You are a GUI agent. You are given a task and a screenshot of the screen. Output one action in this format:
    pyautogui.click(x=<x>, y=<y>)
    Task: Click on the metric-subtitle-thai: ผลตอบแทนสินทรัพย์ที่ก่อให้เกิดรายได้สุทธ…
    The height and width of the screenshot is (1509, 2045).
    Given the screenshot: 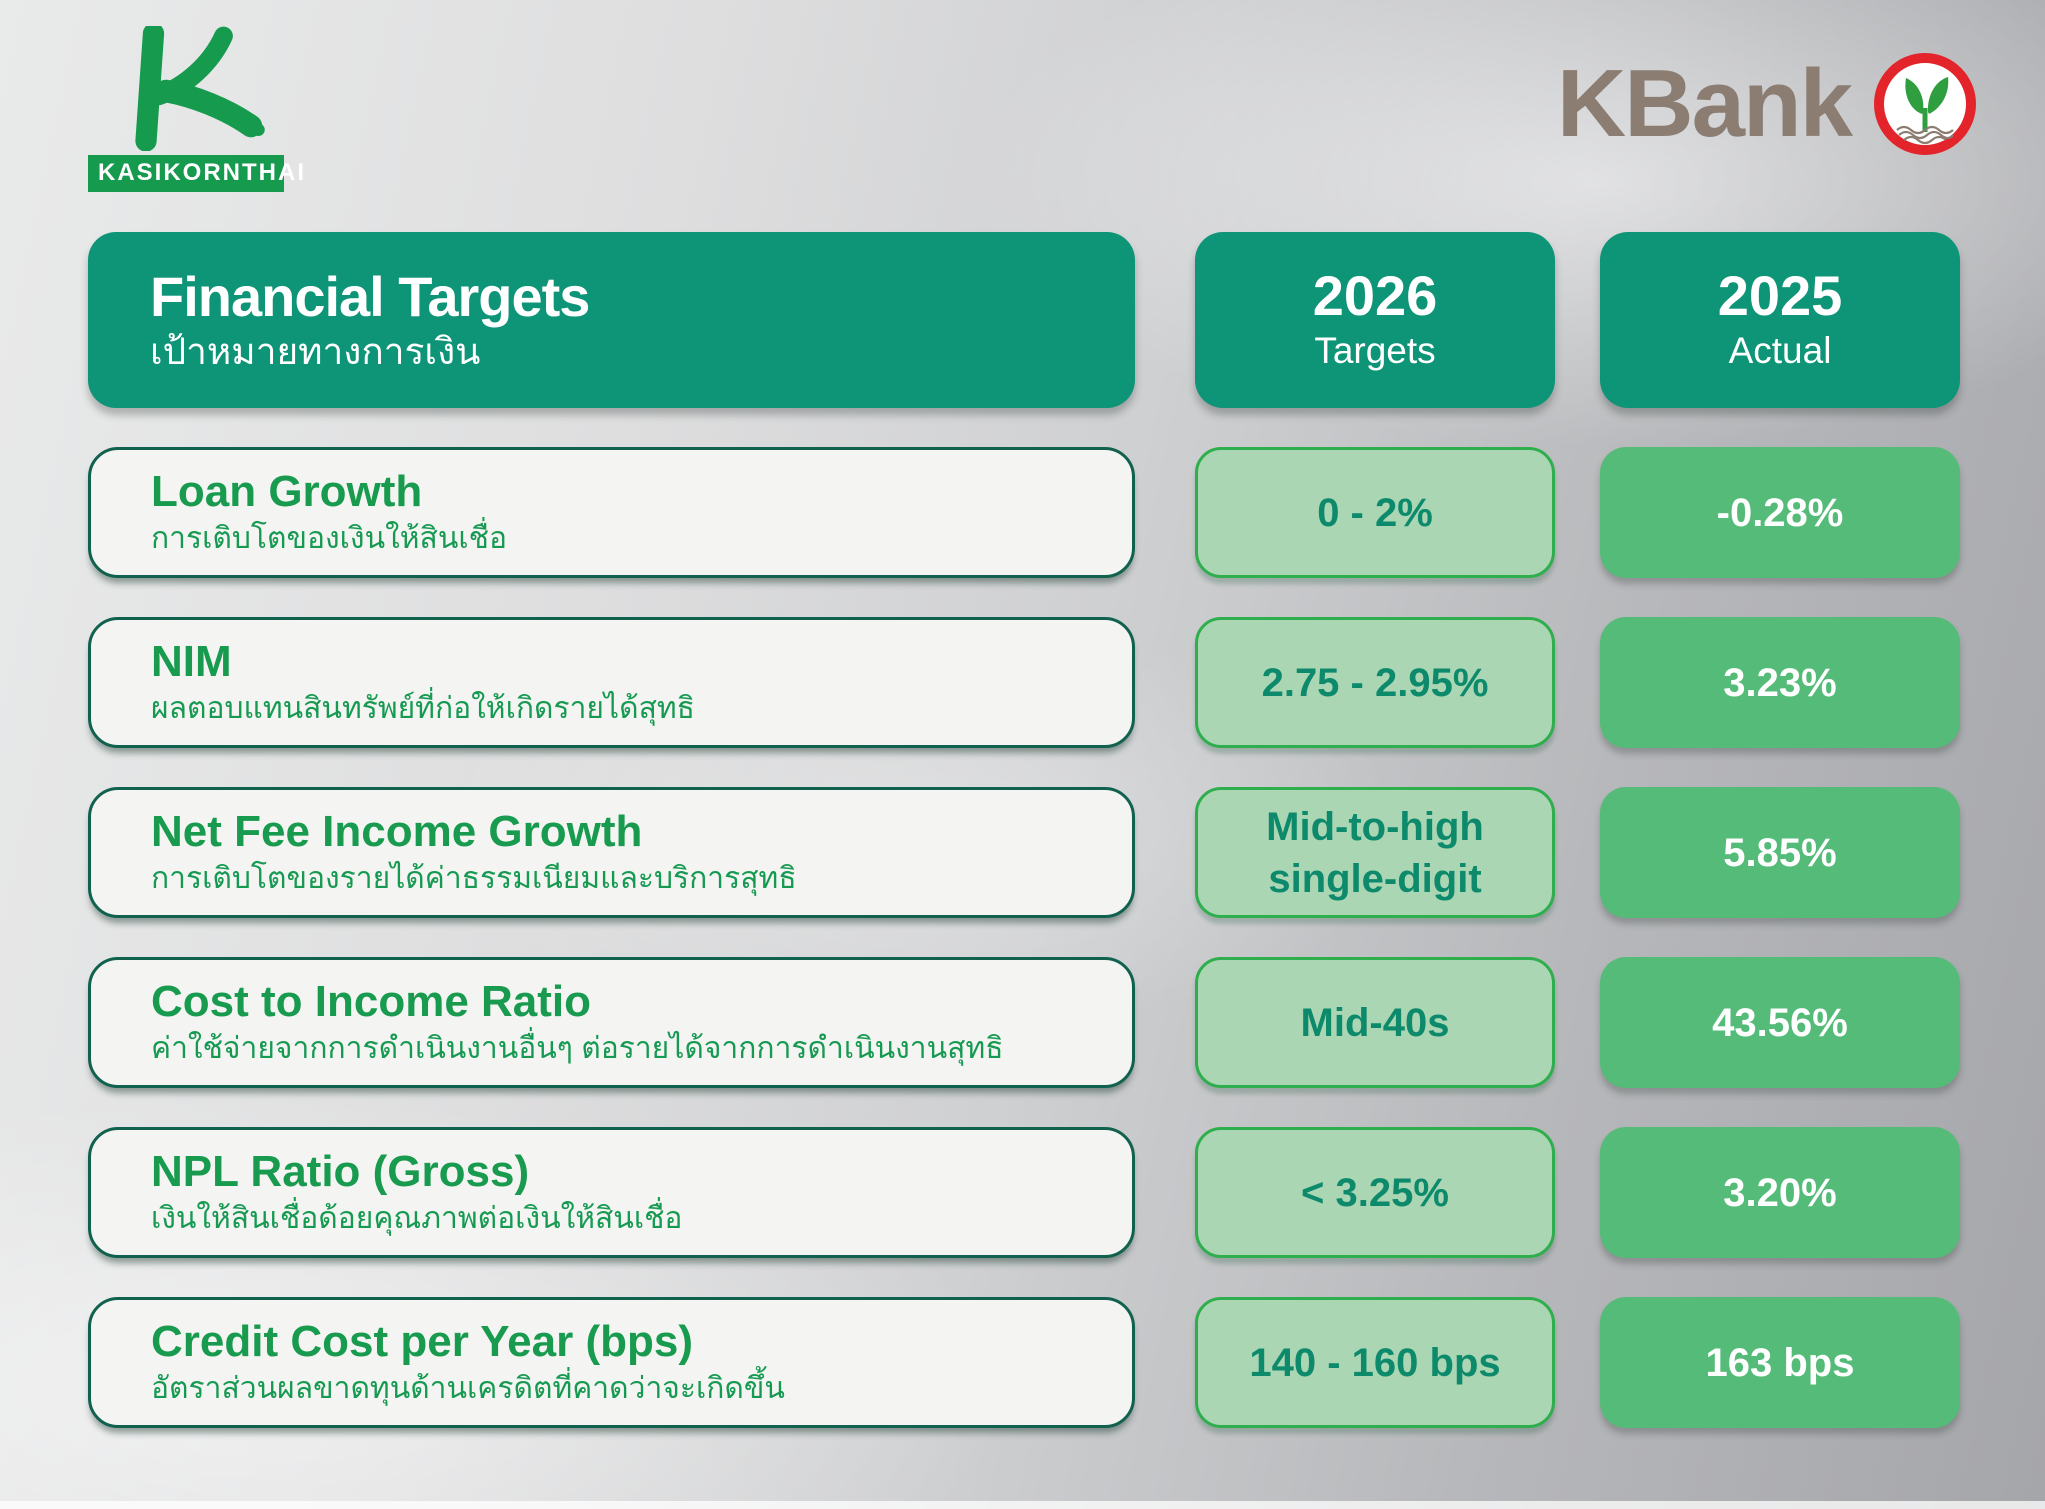 What is the action you would take?
    pyautogui.click(x=423, y=708)
    